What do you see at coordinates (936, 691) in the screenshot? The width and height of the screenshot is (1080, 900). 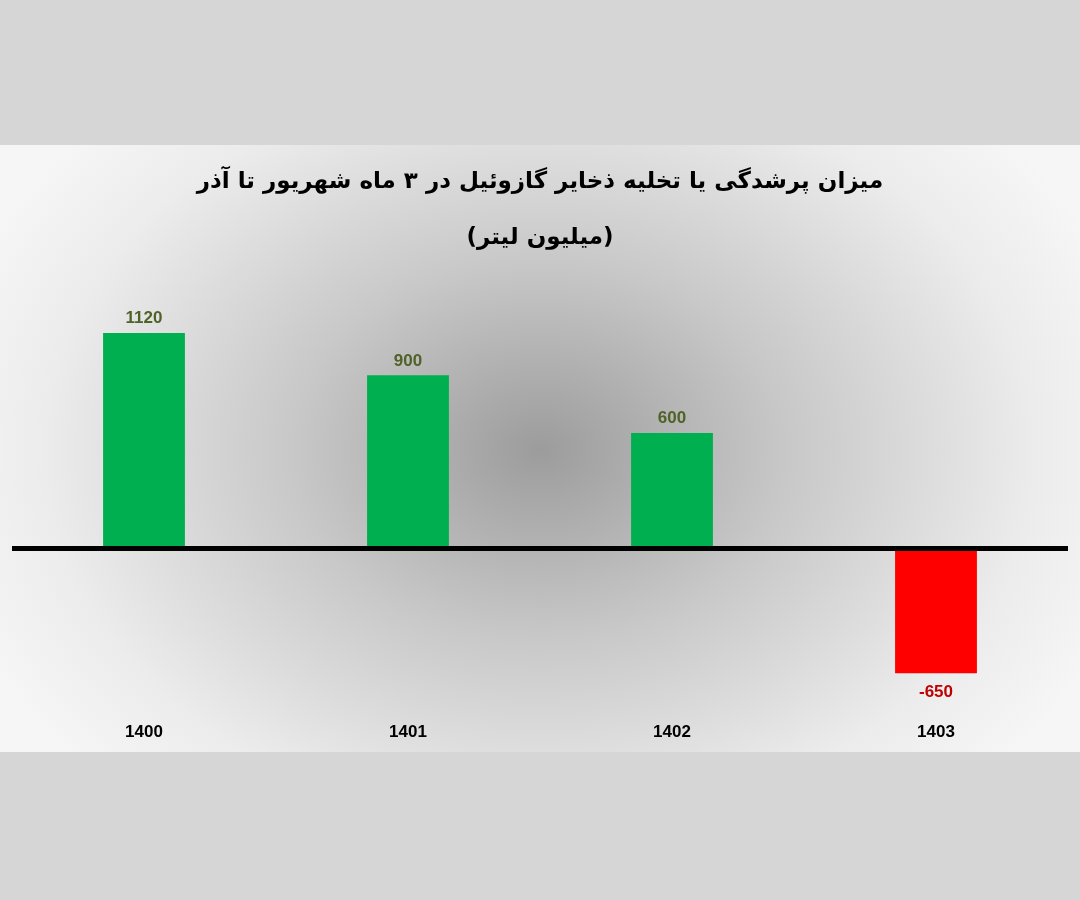 I see `data-label: -650` at bounding box center [936, 691].